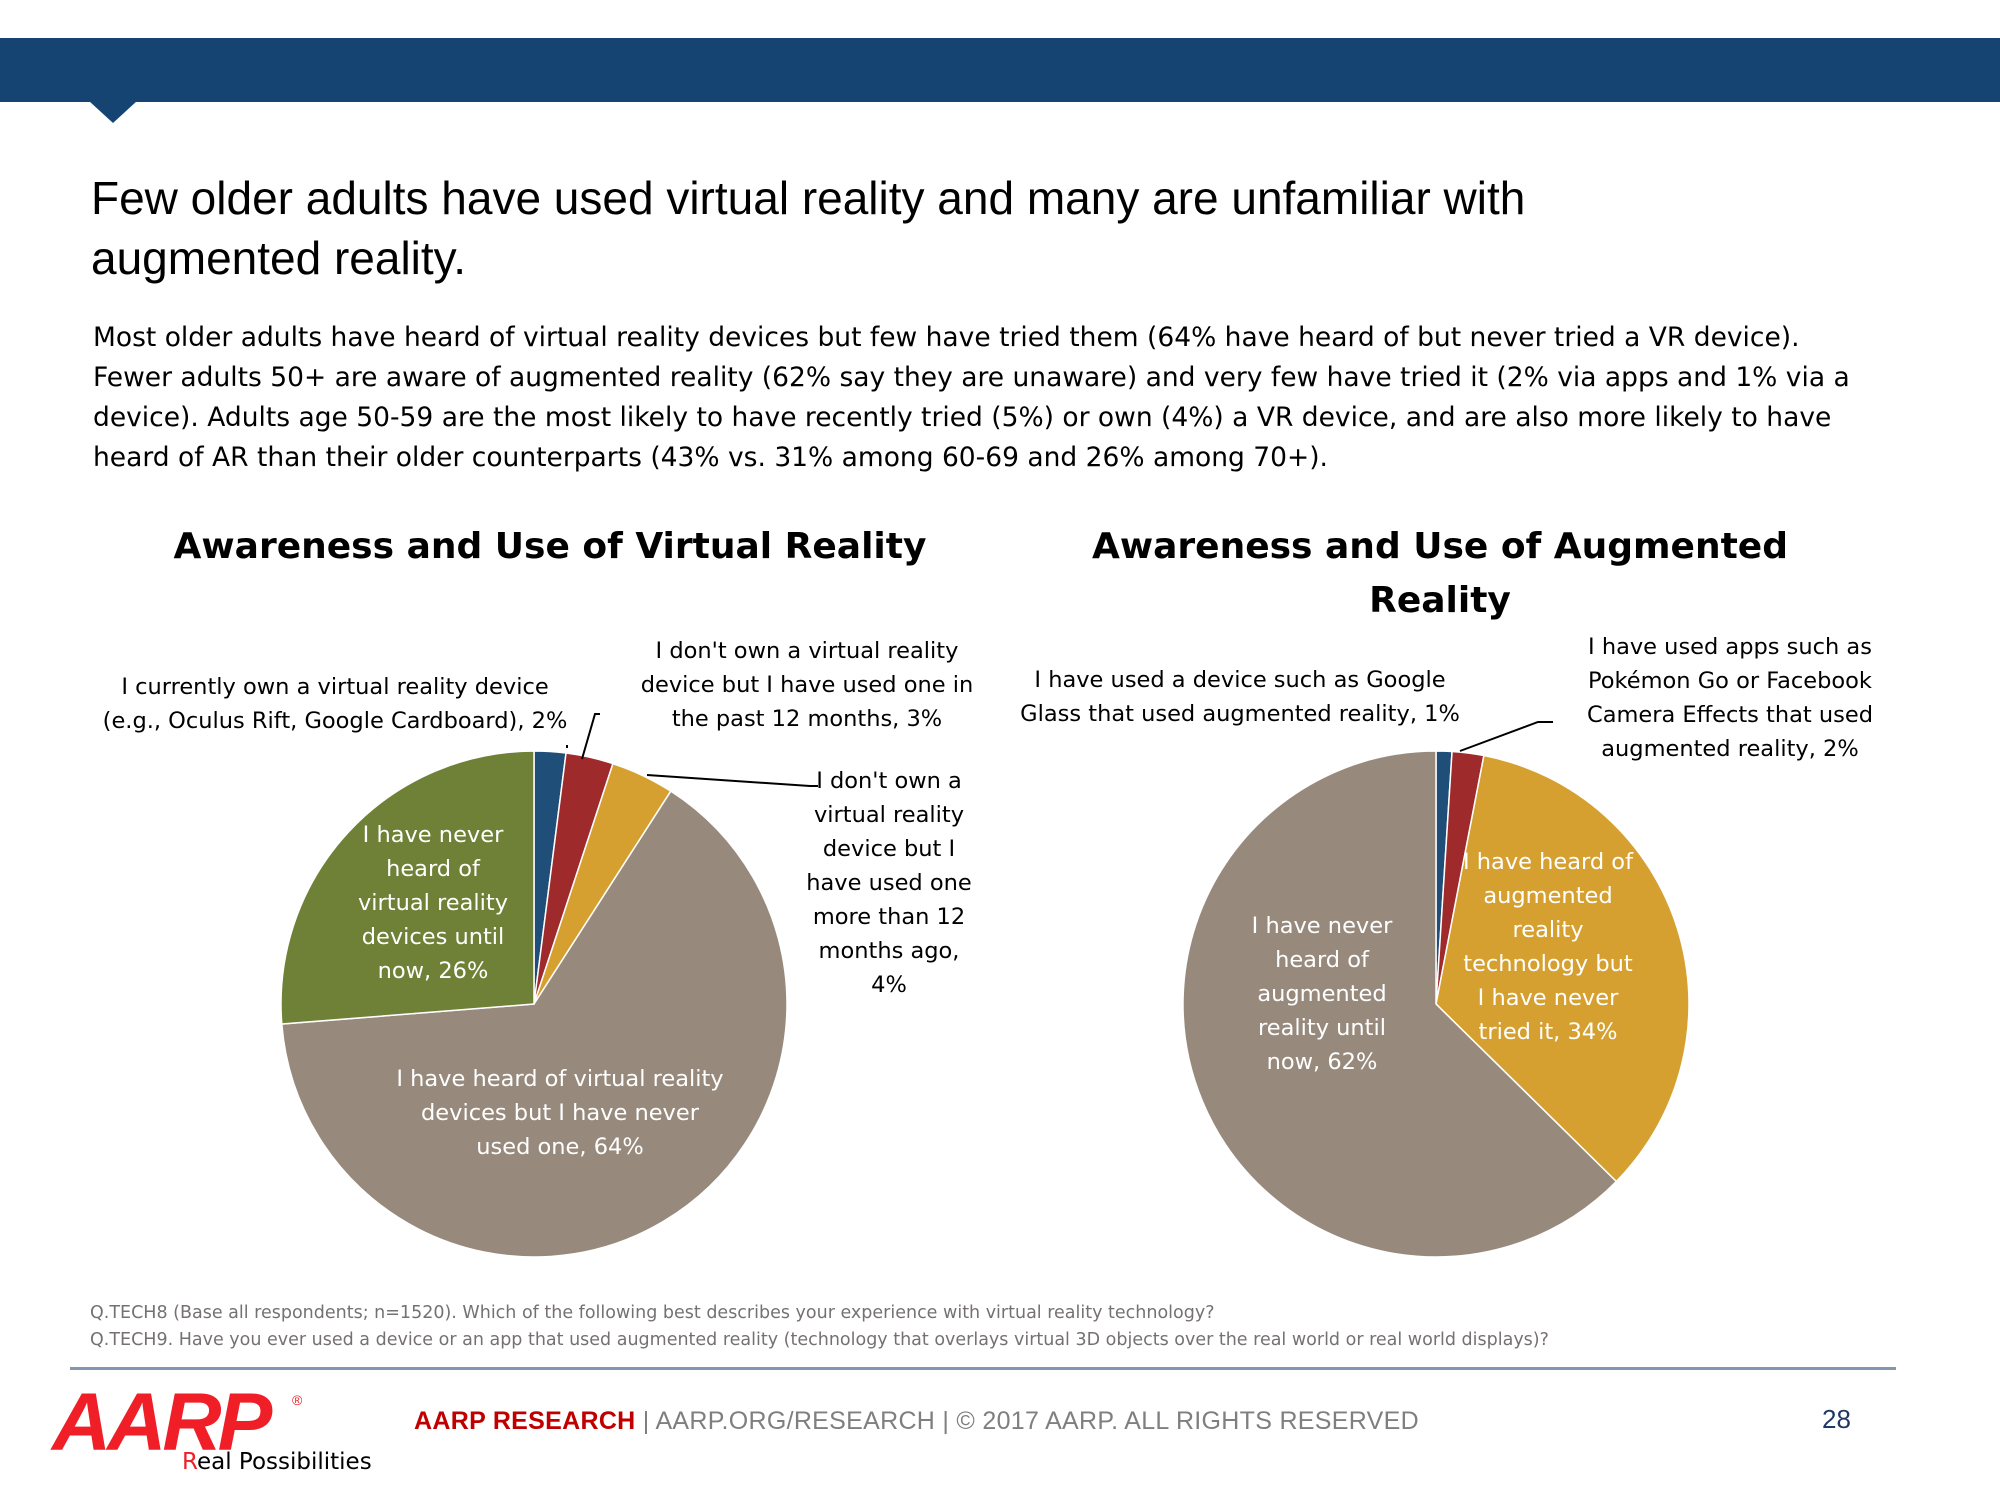  What do you see at coordinates (889, 985) in the screenshot?
I see `label-line: 4%` at bounding box center [889, 985].